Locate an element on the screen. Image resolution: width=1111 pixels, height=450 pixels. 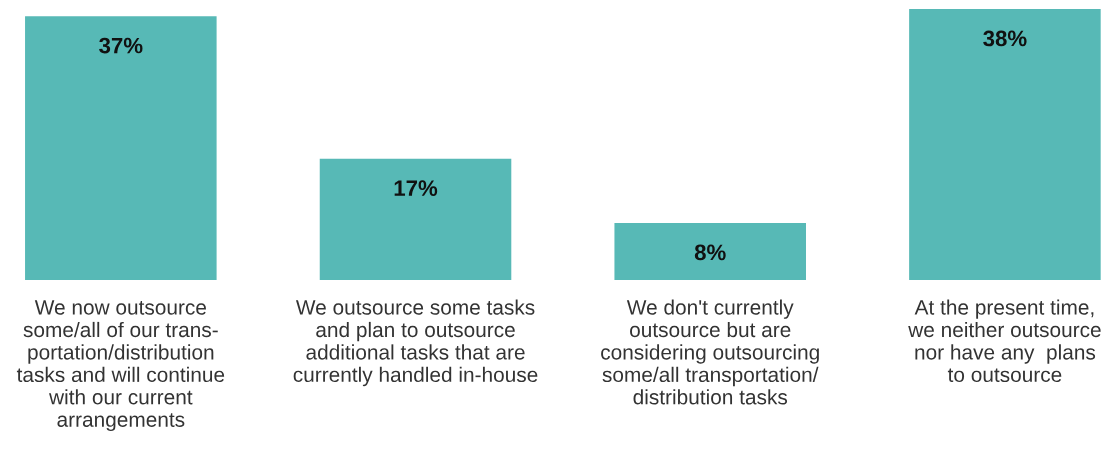
data-label: 38% is located at coordinates (1005, 38).